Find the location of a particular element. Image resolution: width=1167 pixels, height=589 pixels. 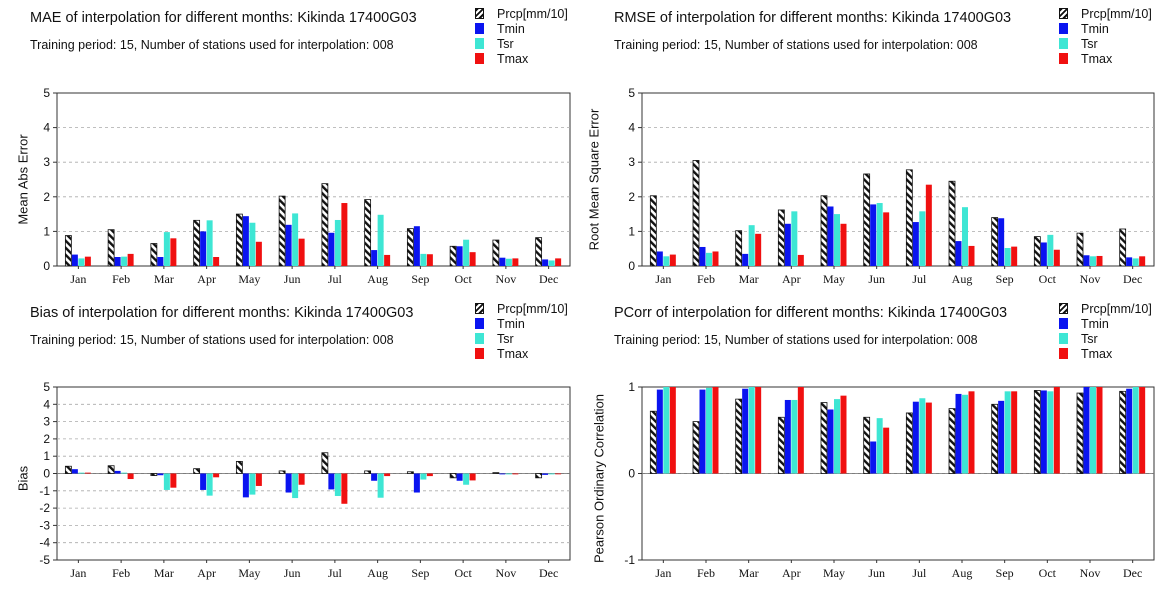

y-tick-label: 1 is located at coordinates (46, 456).